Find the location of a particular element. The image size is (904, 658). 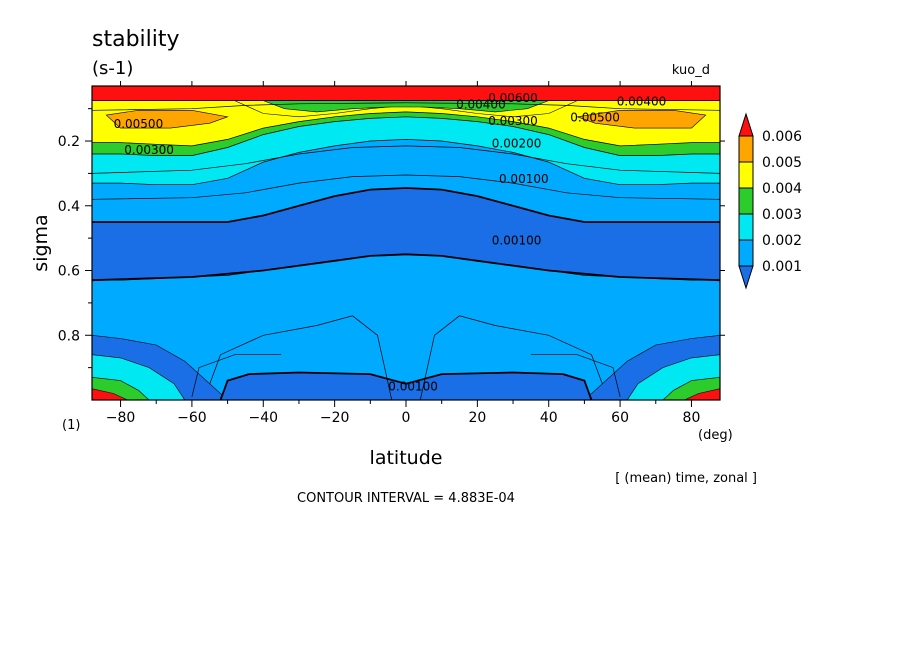

colorbar-min-arrow is located at coordinates (746, 277).